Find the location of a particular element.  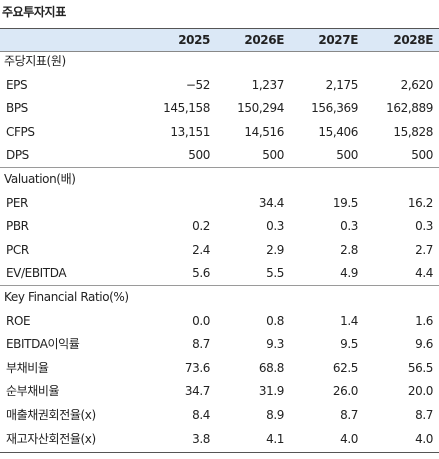

cell-value: 145,158 is located at coordinates (186, 108).